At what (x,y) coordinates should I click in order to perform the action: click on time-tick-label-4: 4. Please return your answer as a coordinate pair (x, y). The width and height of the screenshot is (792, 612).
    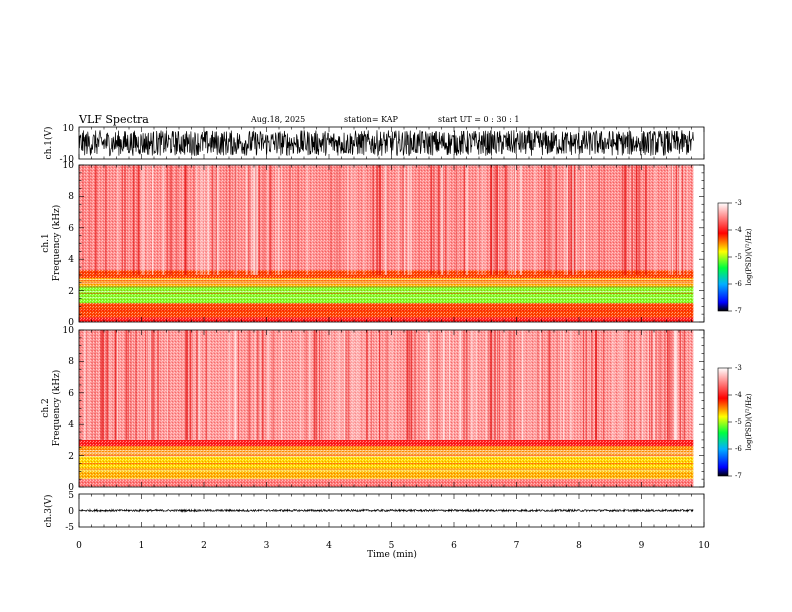
    Looking at the image, I should click on (329, 546).